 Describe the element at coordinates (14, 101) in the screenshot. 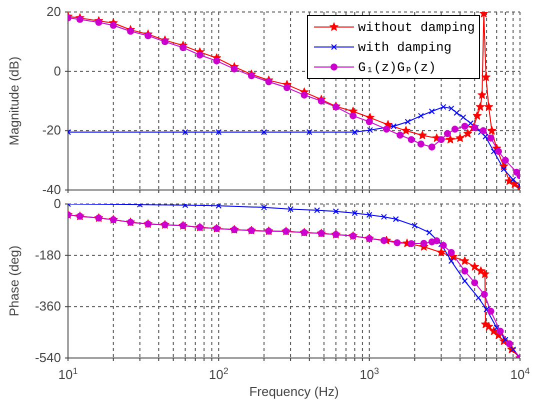

I see `y-axis-title: Magnitude (dB)` at that location.